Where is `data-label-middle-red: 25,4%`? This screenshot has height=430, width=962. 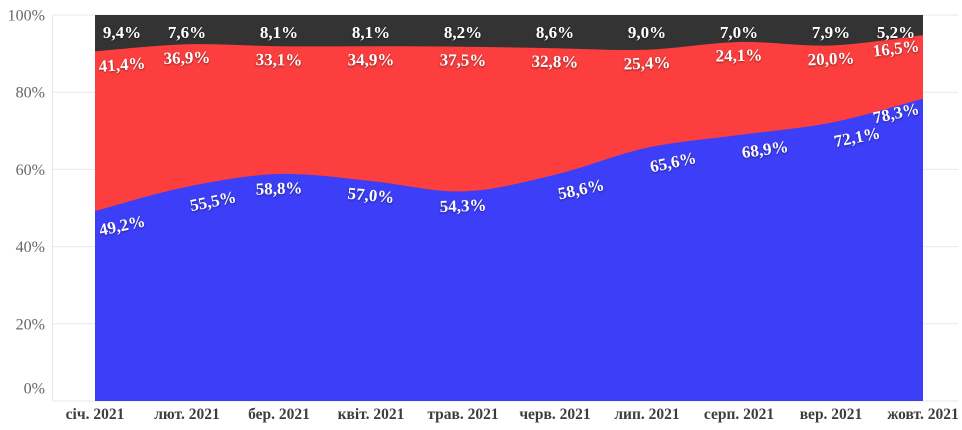
data-label-middle-red: 25,4% is located at coordinates (646, 63).